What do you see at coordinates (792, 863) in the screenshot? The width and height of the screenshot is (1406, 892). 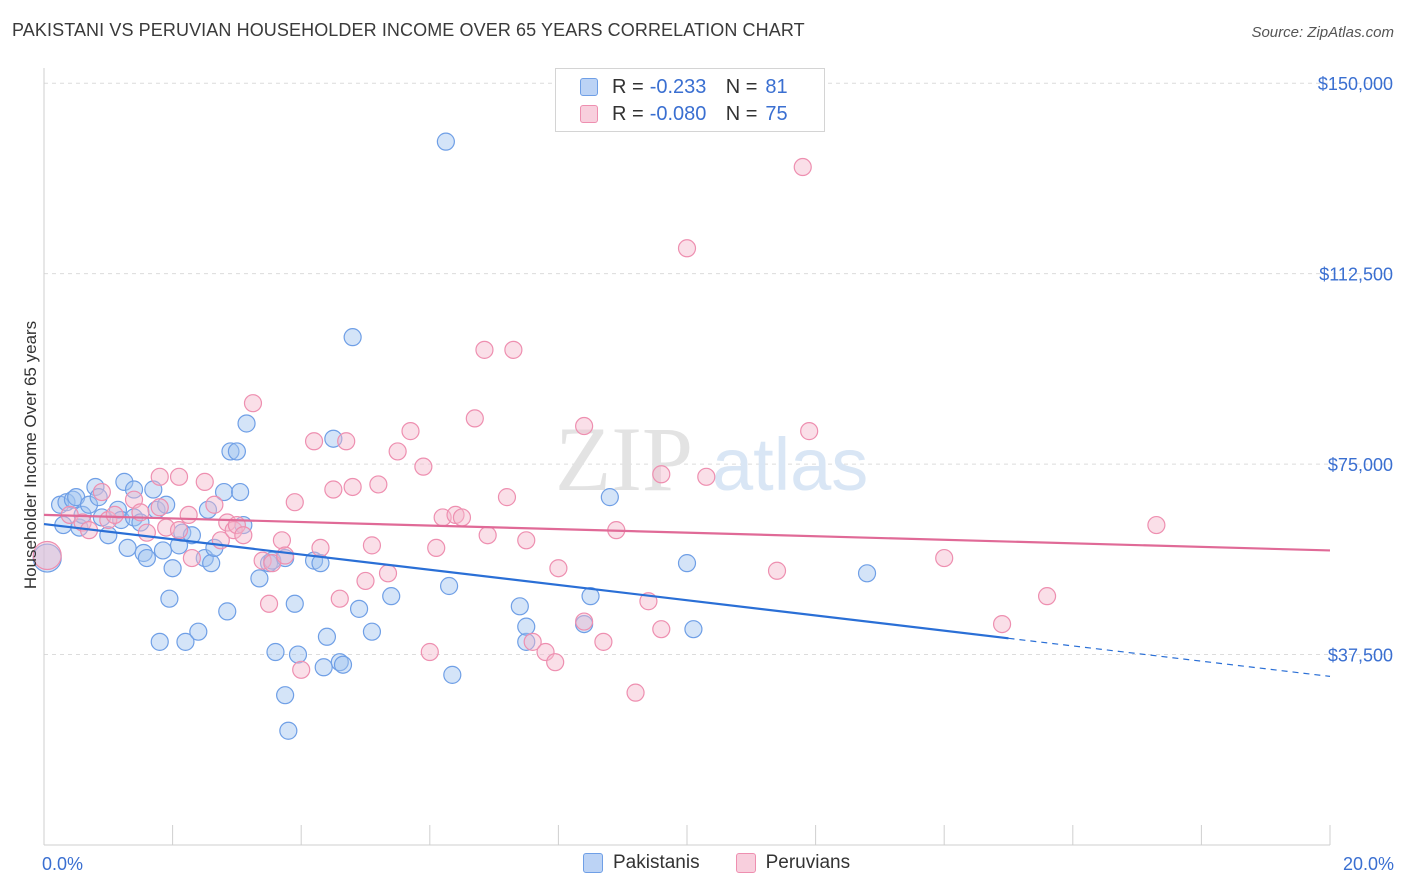 I see `series-legend-peruvians: Peruvians` at bounding box center [792, 863].